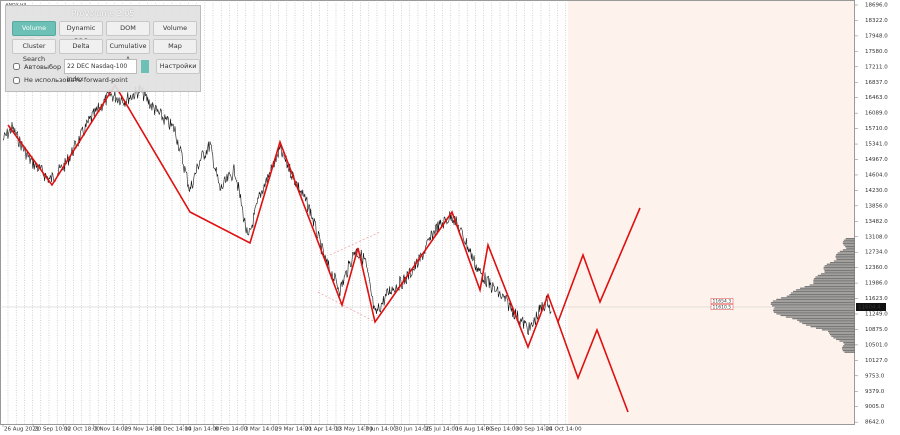  I want to click on instrument-input: 22 DEC Nasdaq-100 Index, so click(101, 71).